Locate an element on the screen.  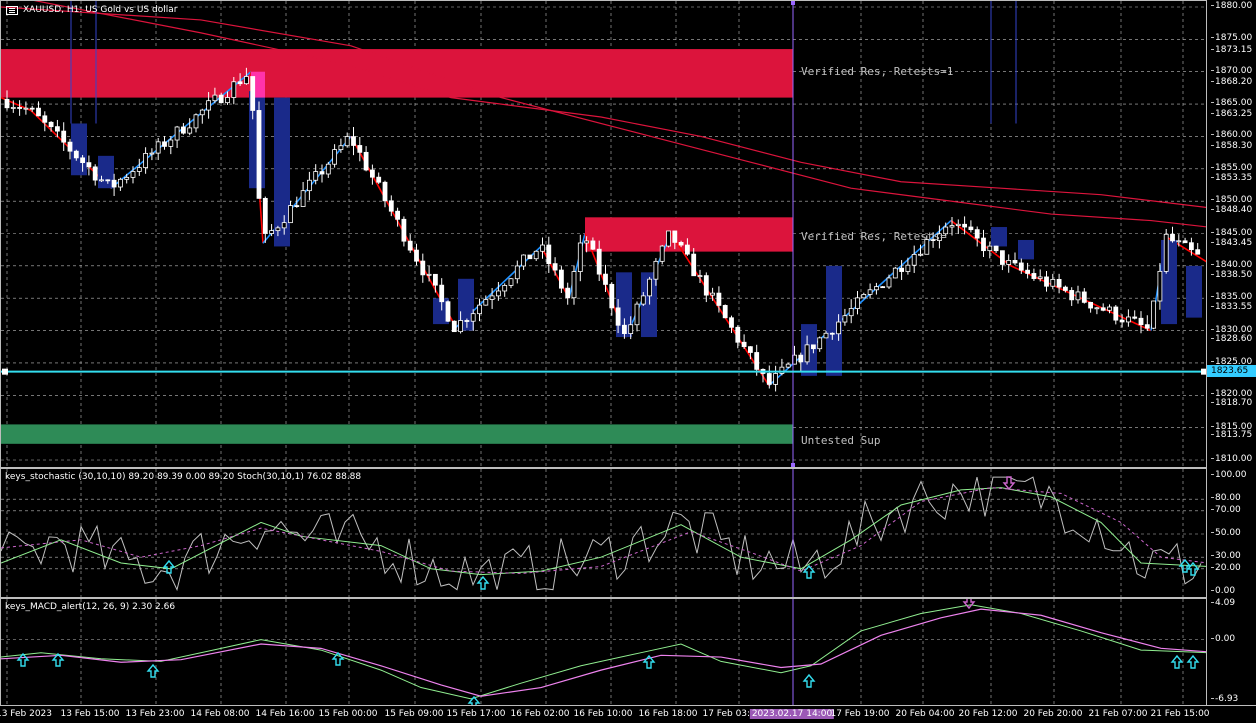
symbol-title: XAUUSD, H1: US Gold vs US dollar is located at coordinates (100, 10).